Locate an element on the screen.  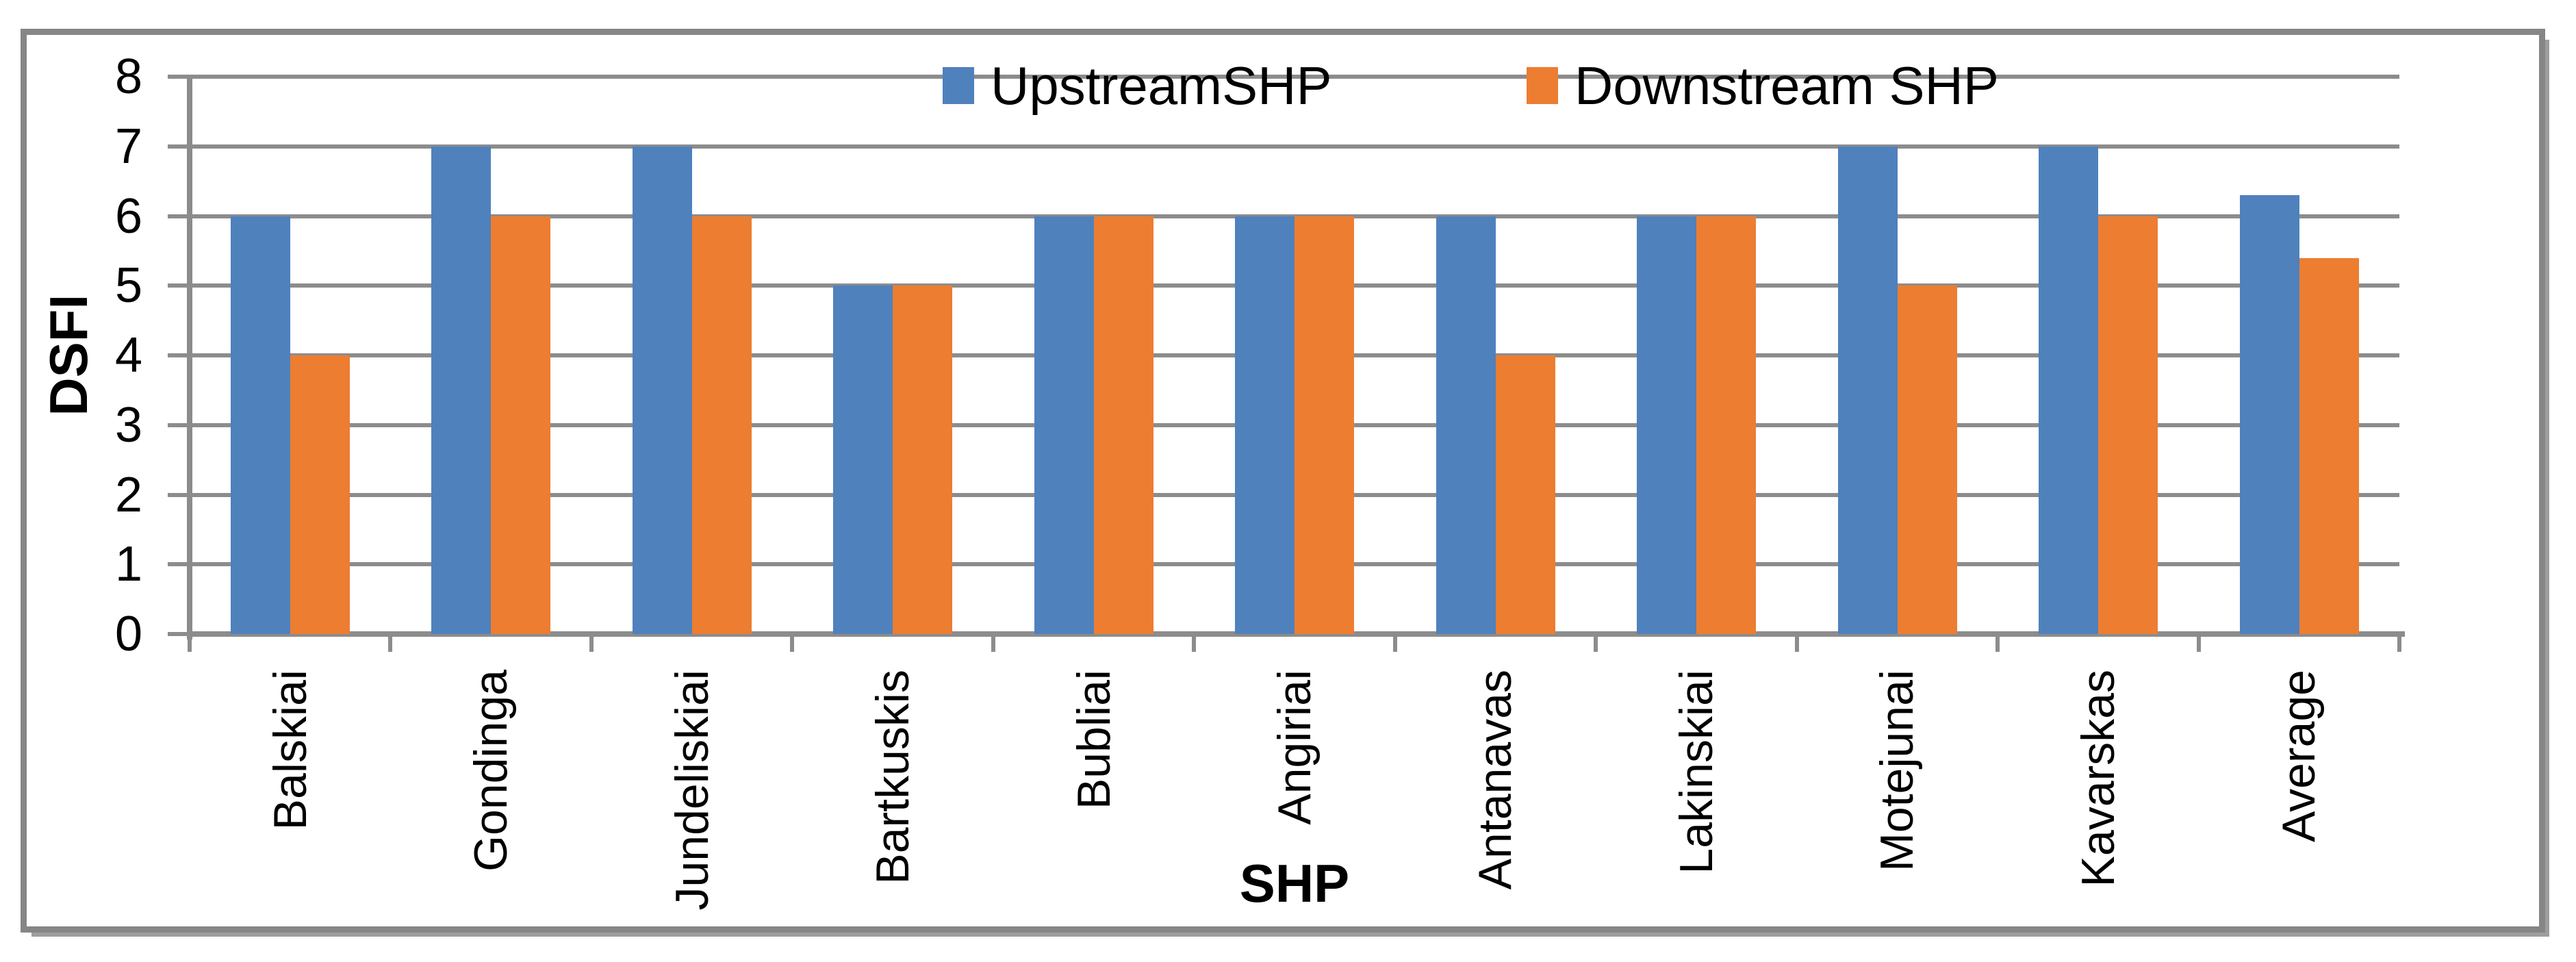
y-tick-label: 0 is located at coordinates (128, 634).